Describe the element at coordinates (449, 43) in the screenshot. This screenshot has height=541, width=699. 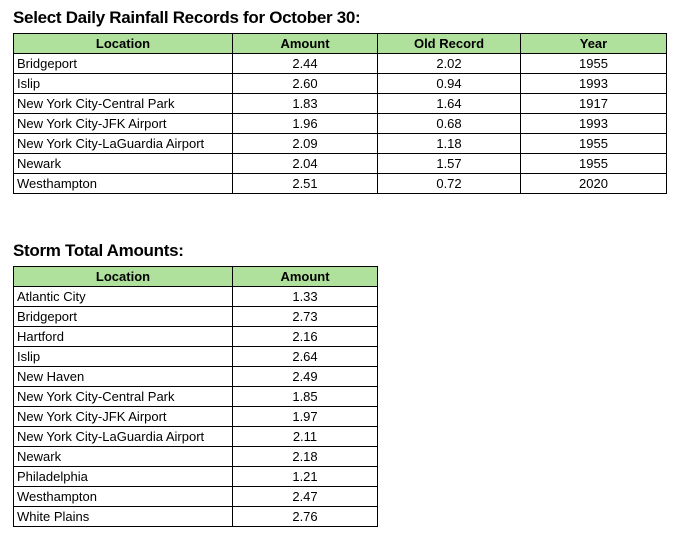
I see `column-header-old-record: Old Record` at that location.